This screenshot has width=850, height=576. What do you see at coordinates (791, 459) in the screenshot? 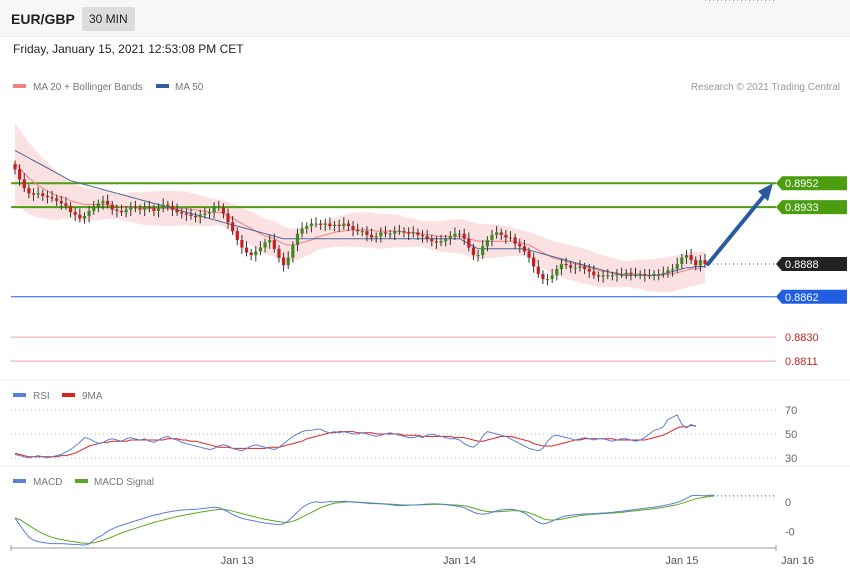
I see `rsi-tick-label: 30` at bounding box center [791, 459].